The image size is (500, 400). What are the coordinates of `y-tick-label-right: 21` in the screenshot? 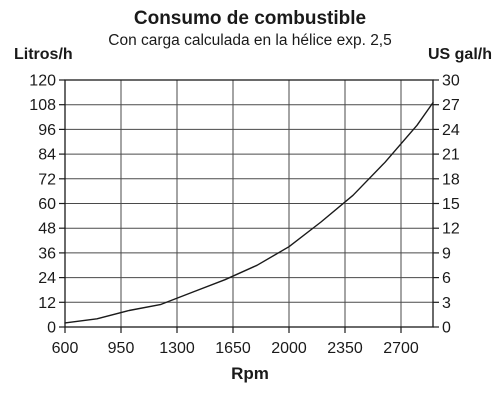 It's located at (451, 155).